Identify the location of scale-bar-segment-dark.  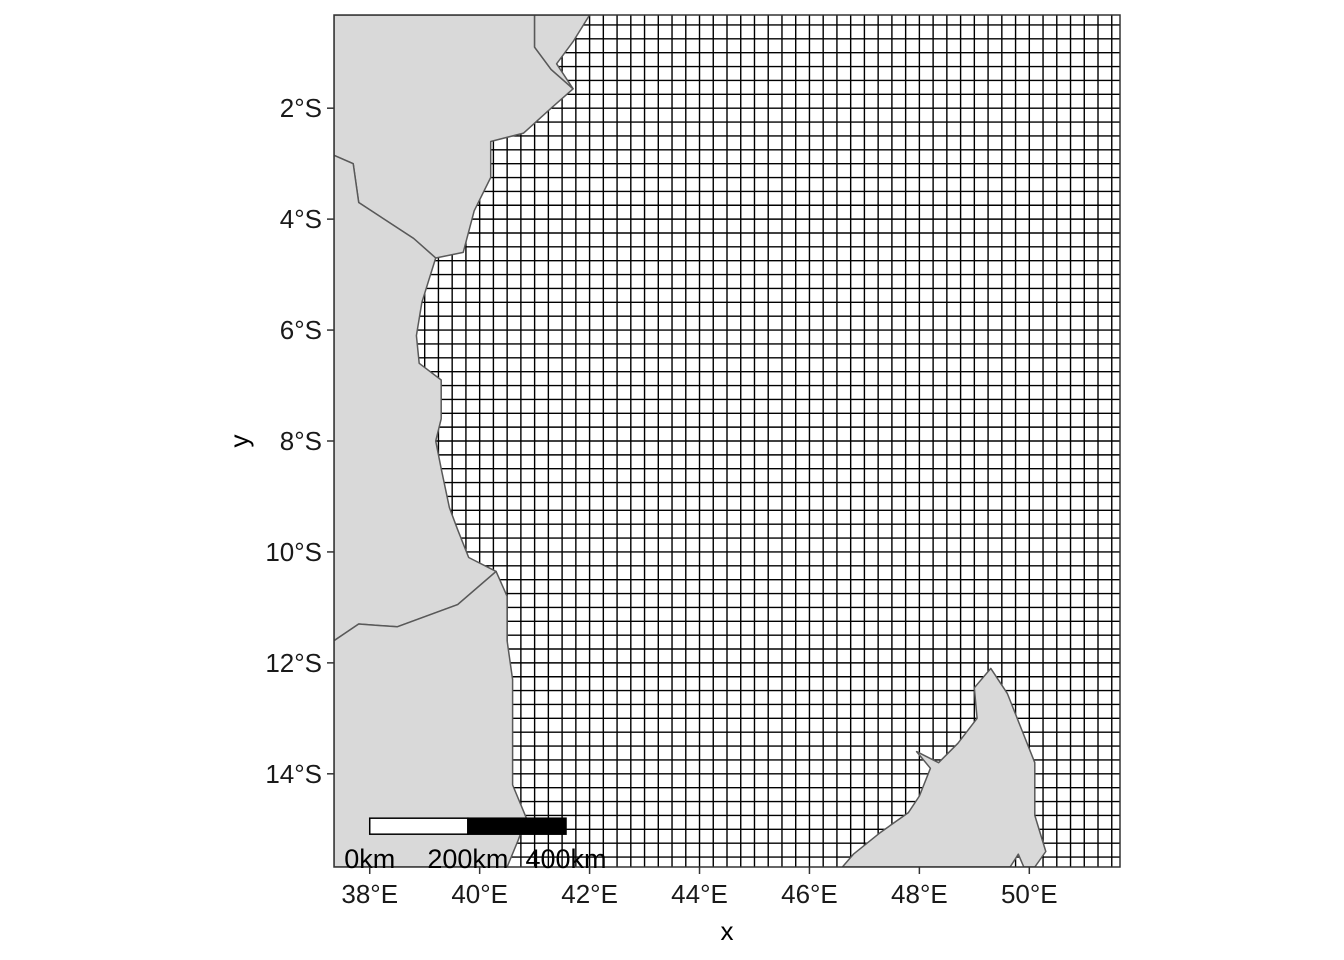
(517, 826).